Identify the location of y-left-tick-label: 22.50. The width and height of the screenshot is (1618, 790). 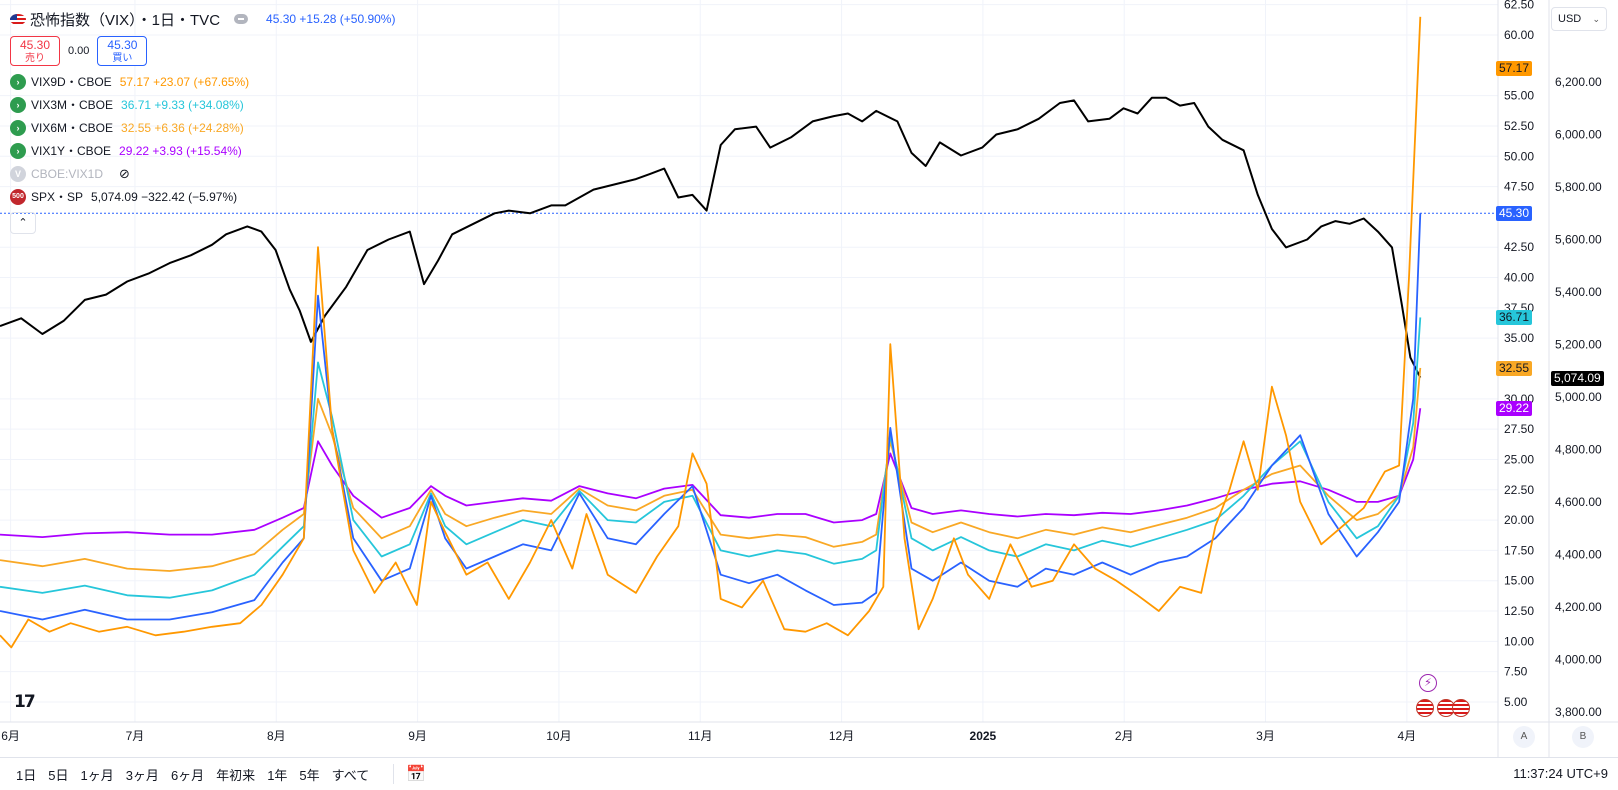
(1519, 490).